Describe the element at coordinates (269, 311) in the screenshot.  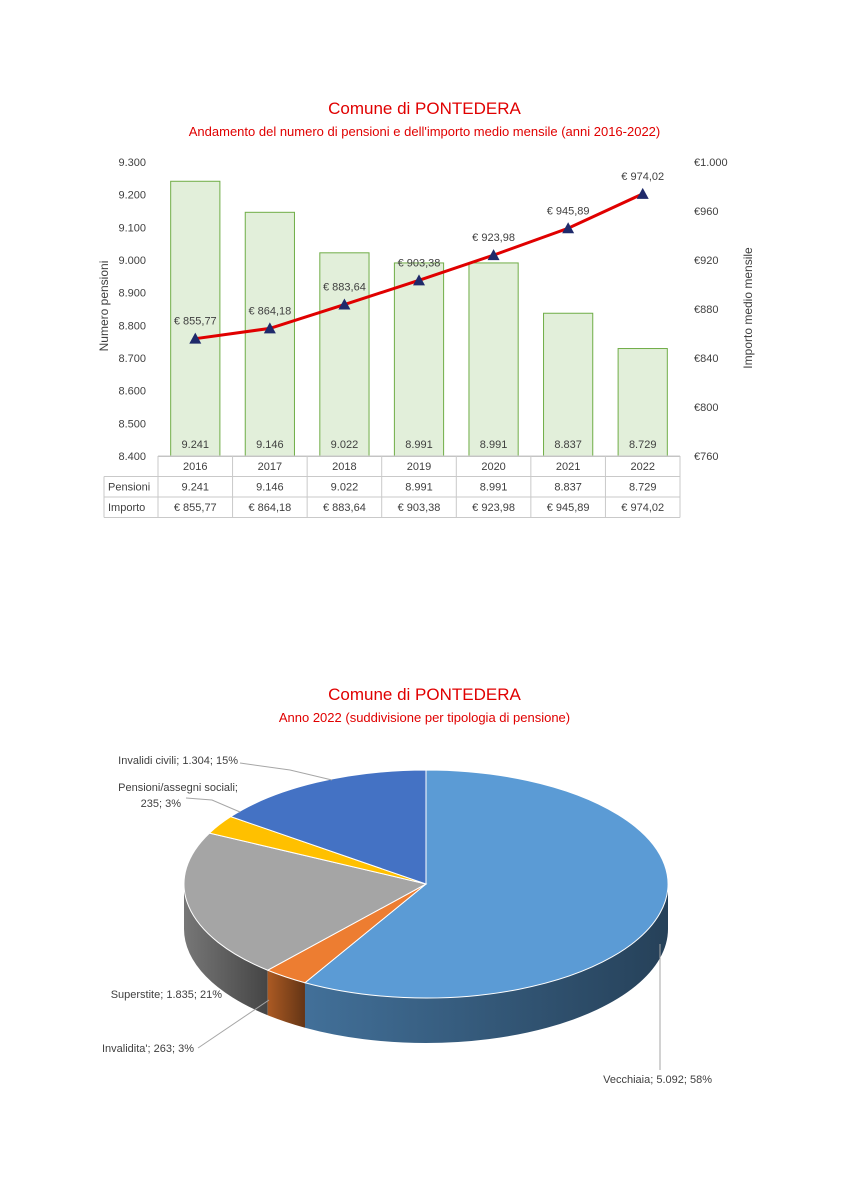
I see `line-data-label: € 864,18` at that location.